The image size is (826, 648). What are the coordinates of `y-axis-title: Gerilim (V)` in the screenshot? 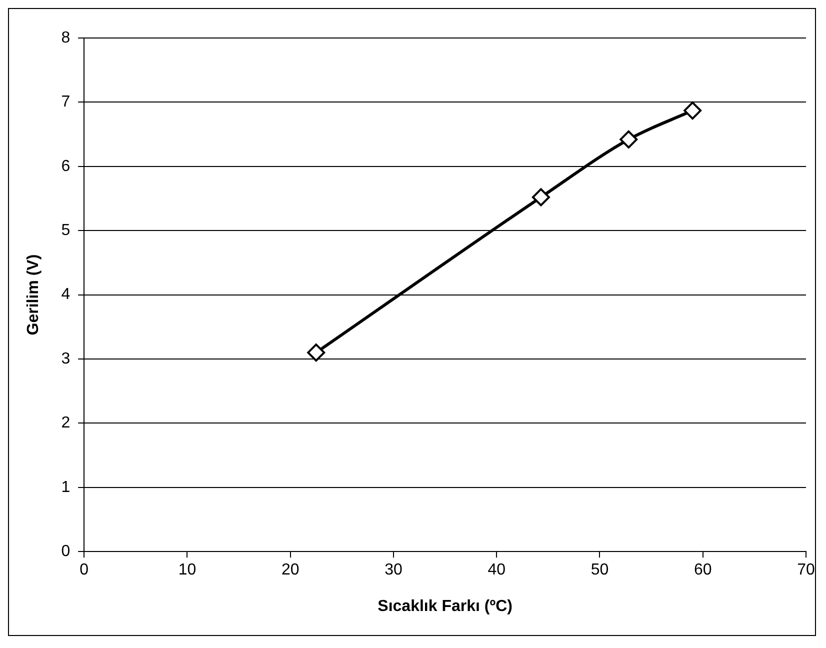 It's located at (33, 295).